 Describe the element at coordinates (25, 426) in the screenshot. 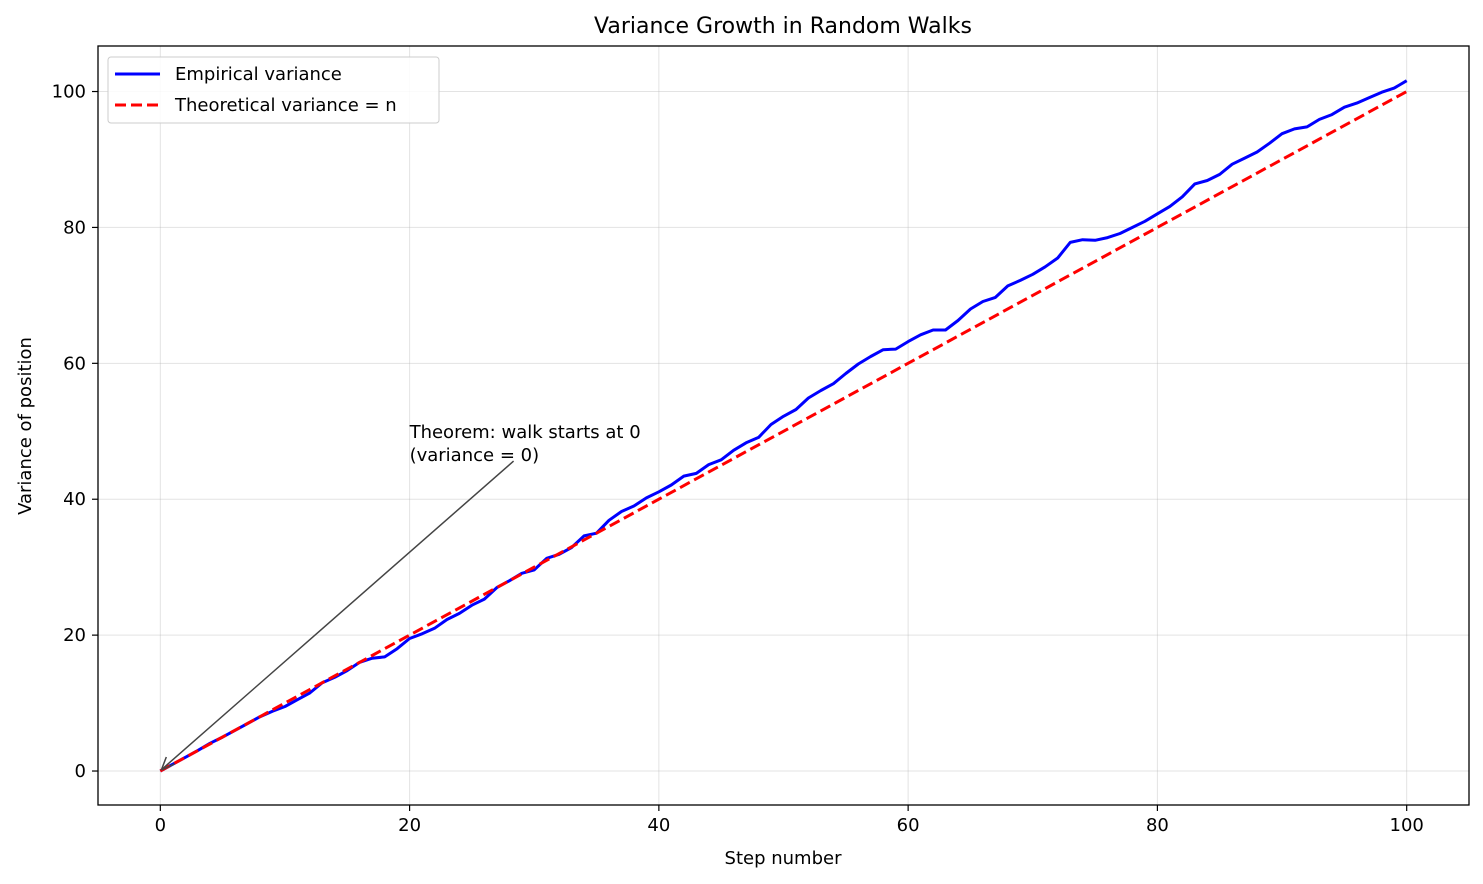

I see `y-axis-label: Variance of position` at that location.